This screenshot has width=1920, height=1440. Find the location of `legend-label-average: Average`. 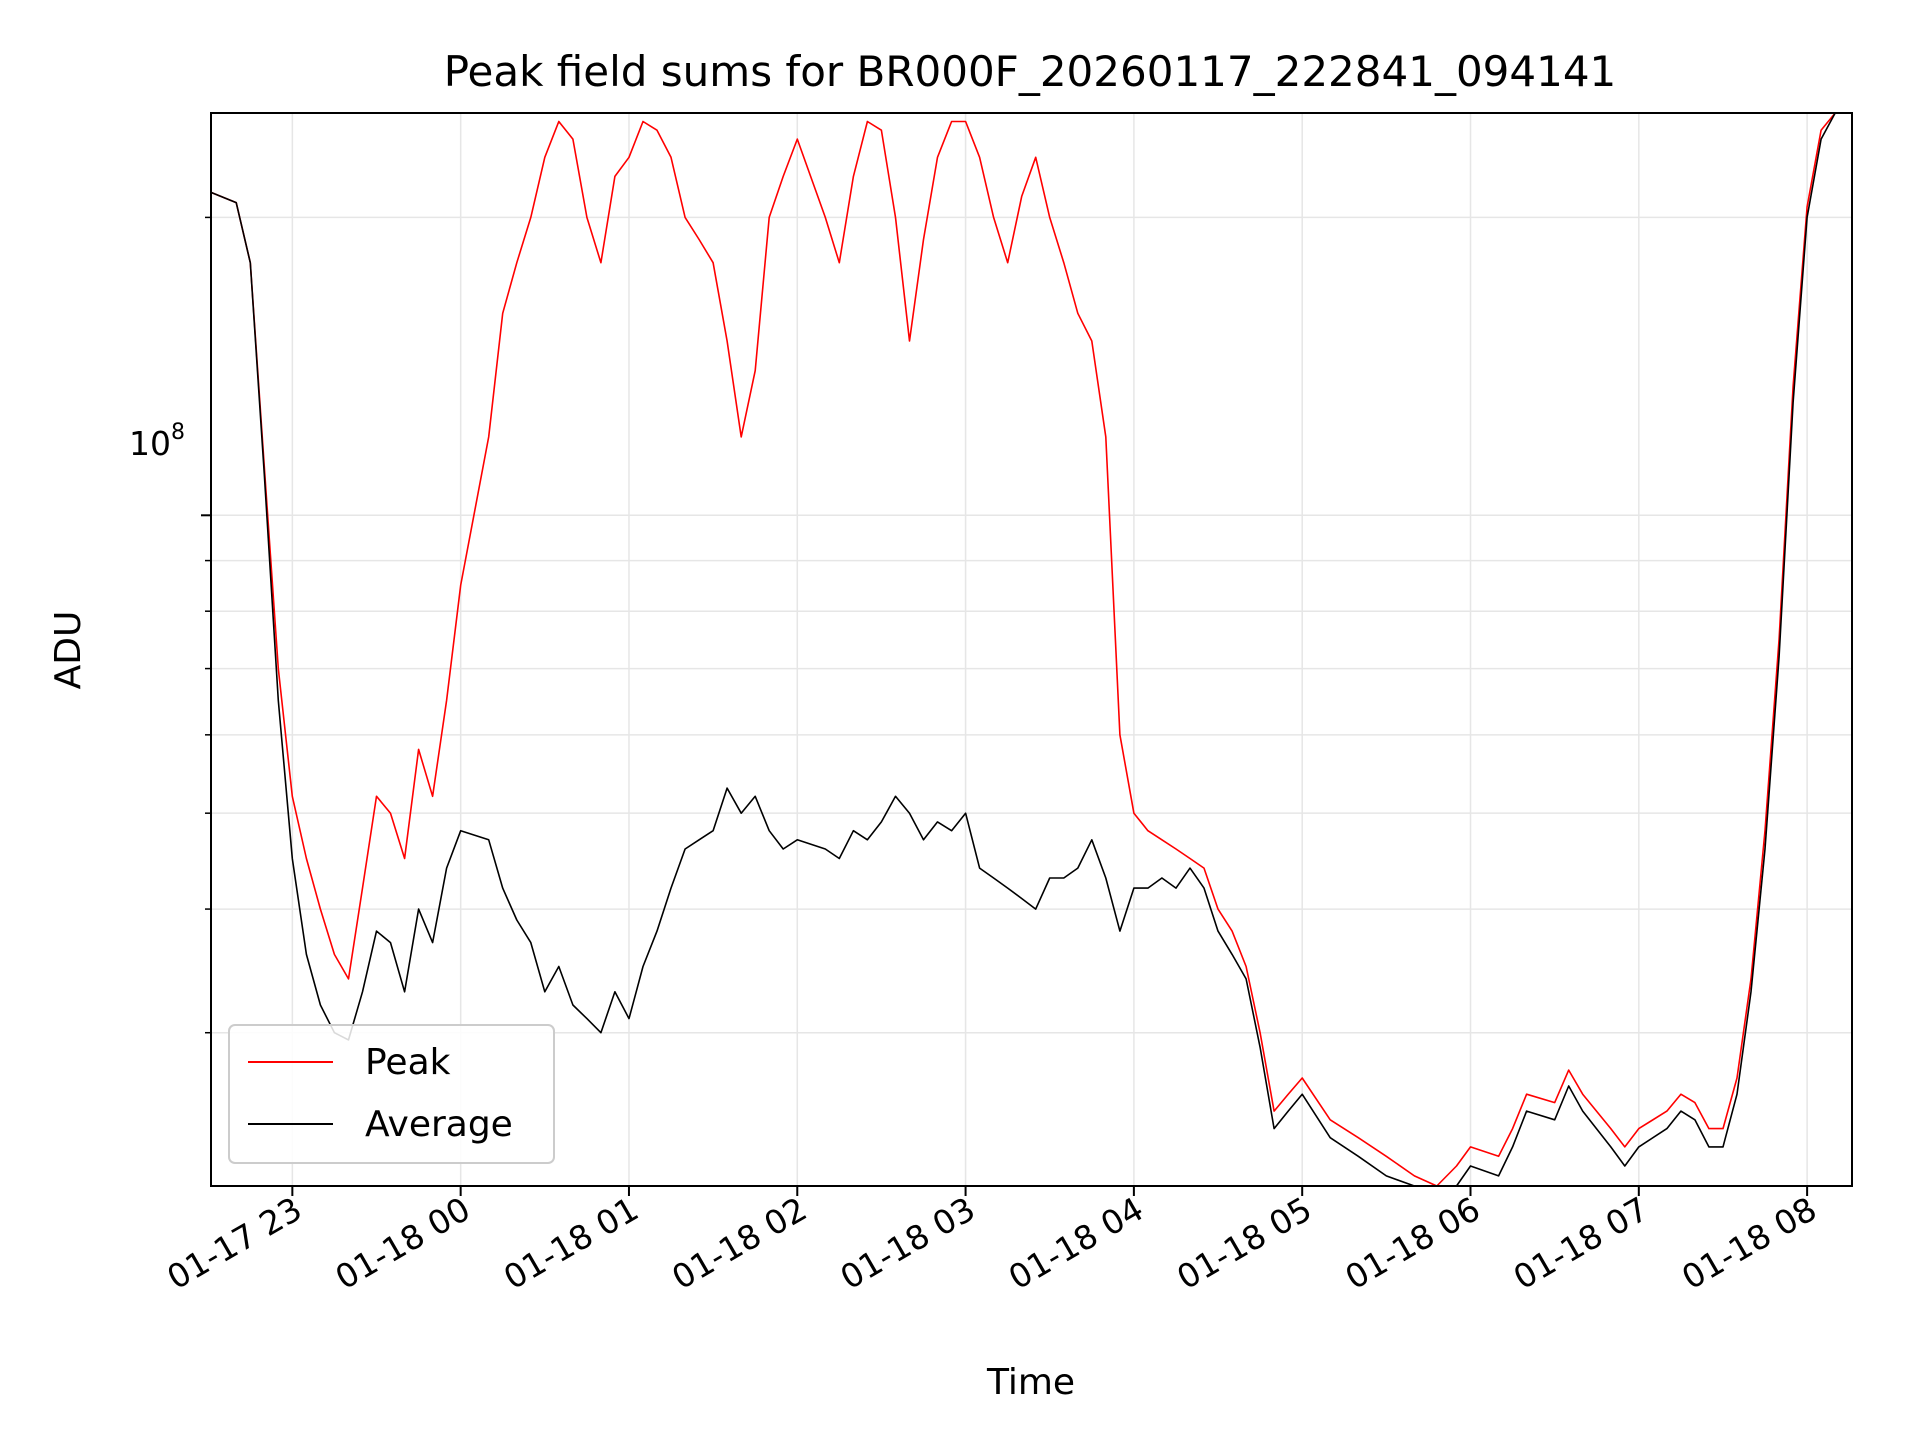

legend-label-average: Average is located at coordinates (439, 1124).